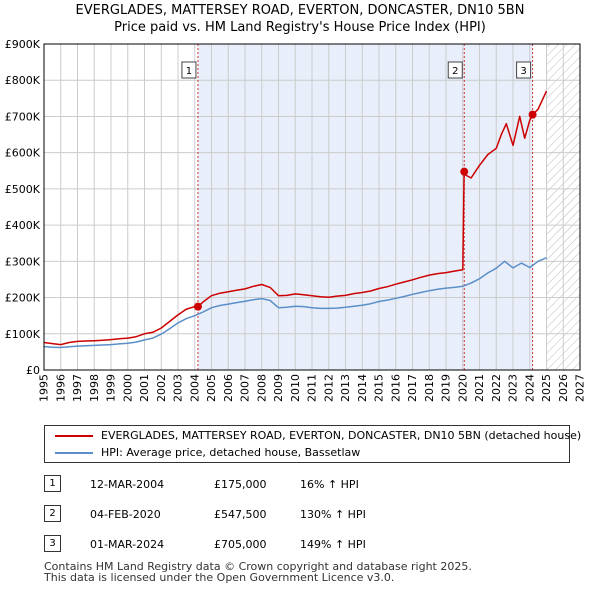 The image size is (600, 590). Describe the element at coordinates (211, 388) in the screenshot. I see `x-tick-label: 2005` at that location.